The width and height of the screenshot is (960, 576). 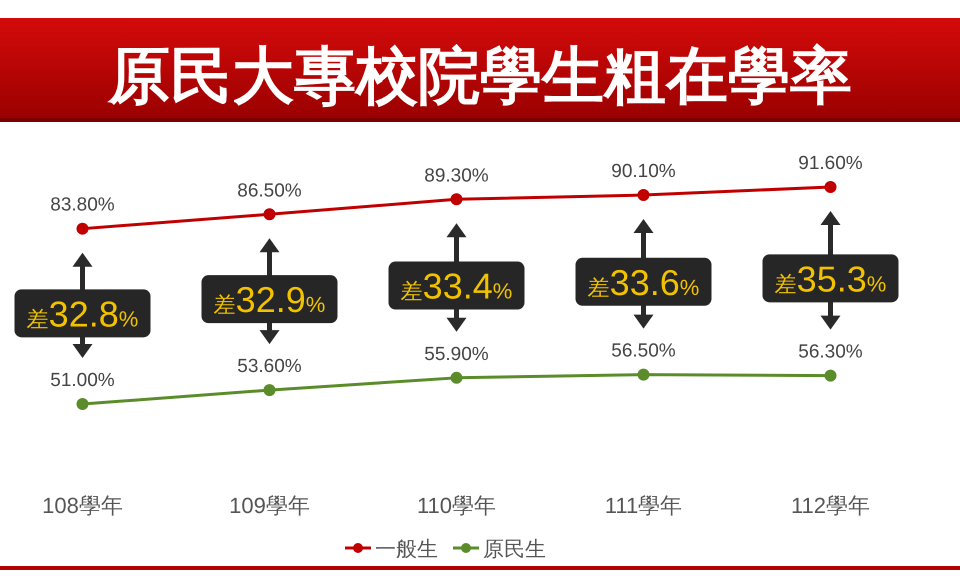 What do you see at coordinates (830, 163) in the screenshot?
I see `data-label: 91.60%` at bounding box center [830, 163].